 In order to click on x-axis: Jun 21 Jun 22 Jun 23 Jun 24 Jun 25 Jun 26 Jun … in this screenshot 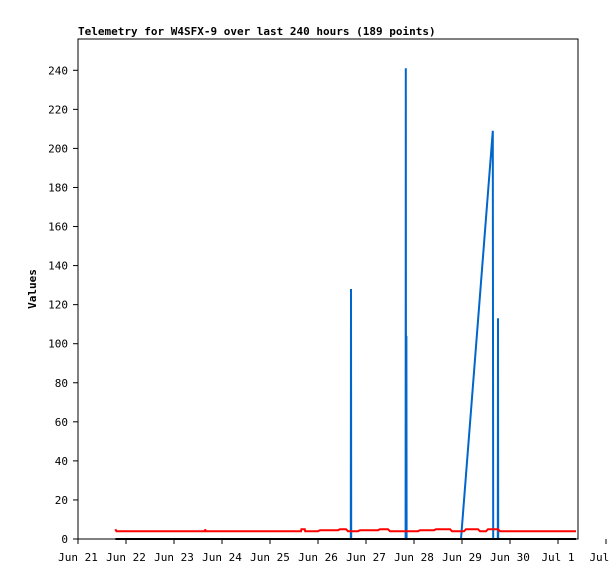, I will do `click(336, 551)`.